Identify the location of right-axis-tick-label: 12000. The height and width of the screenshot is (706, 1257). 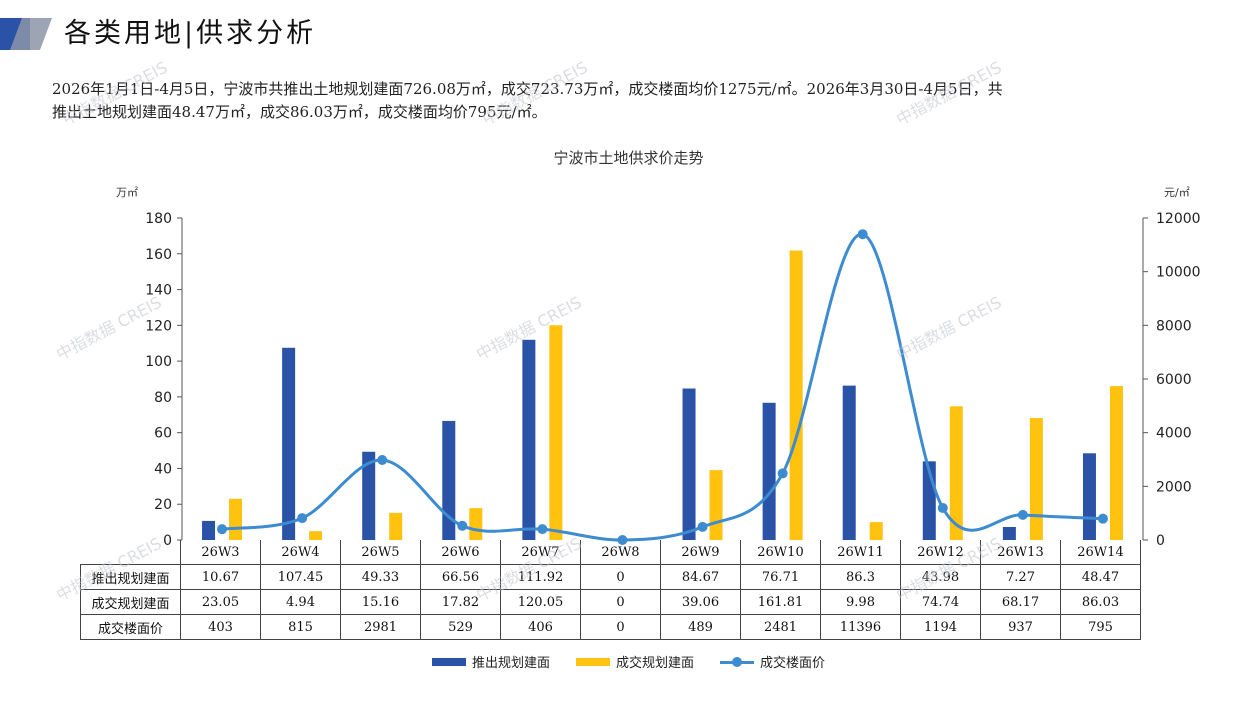
(1178, 219).